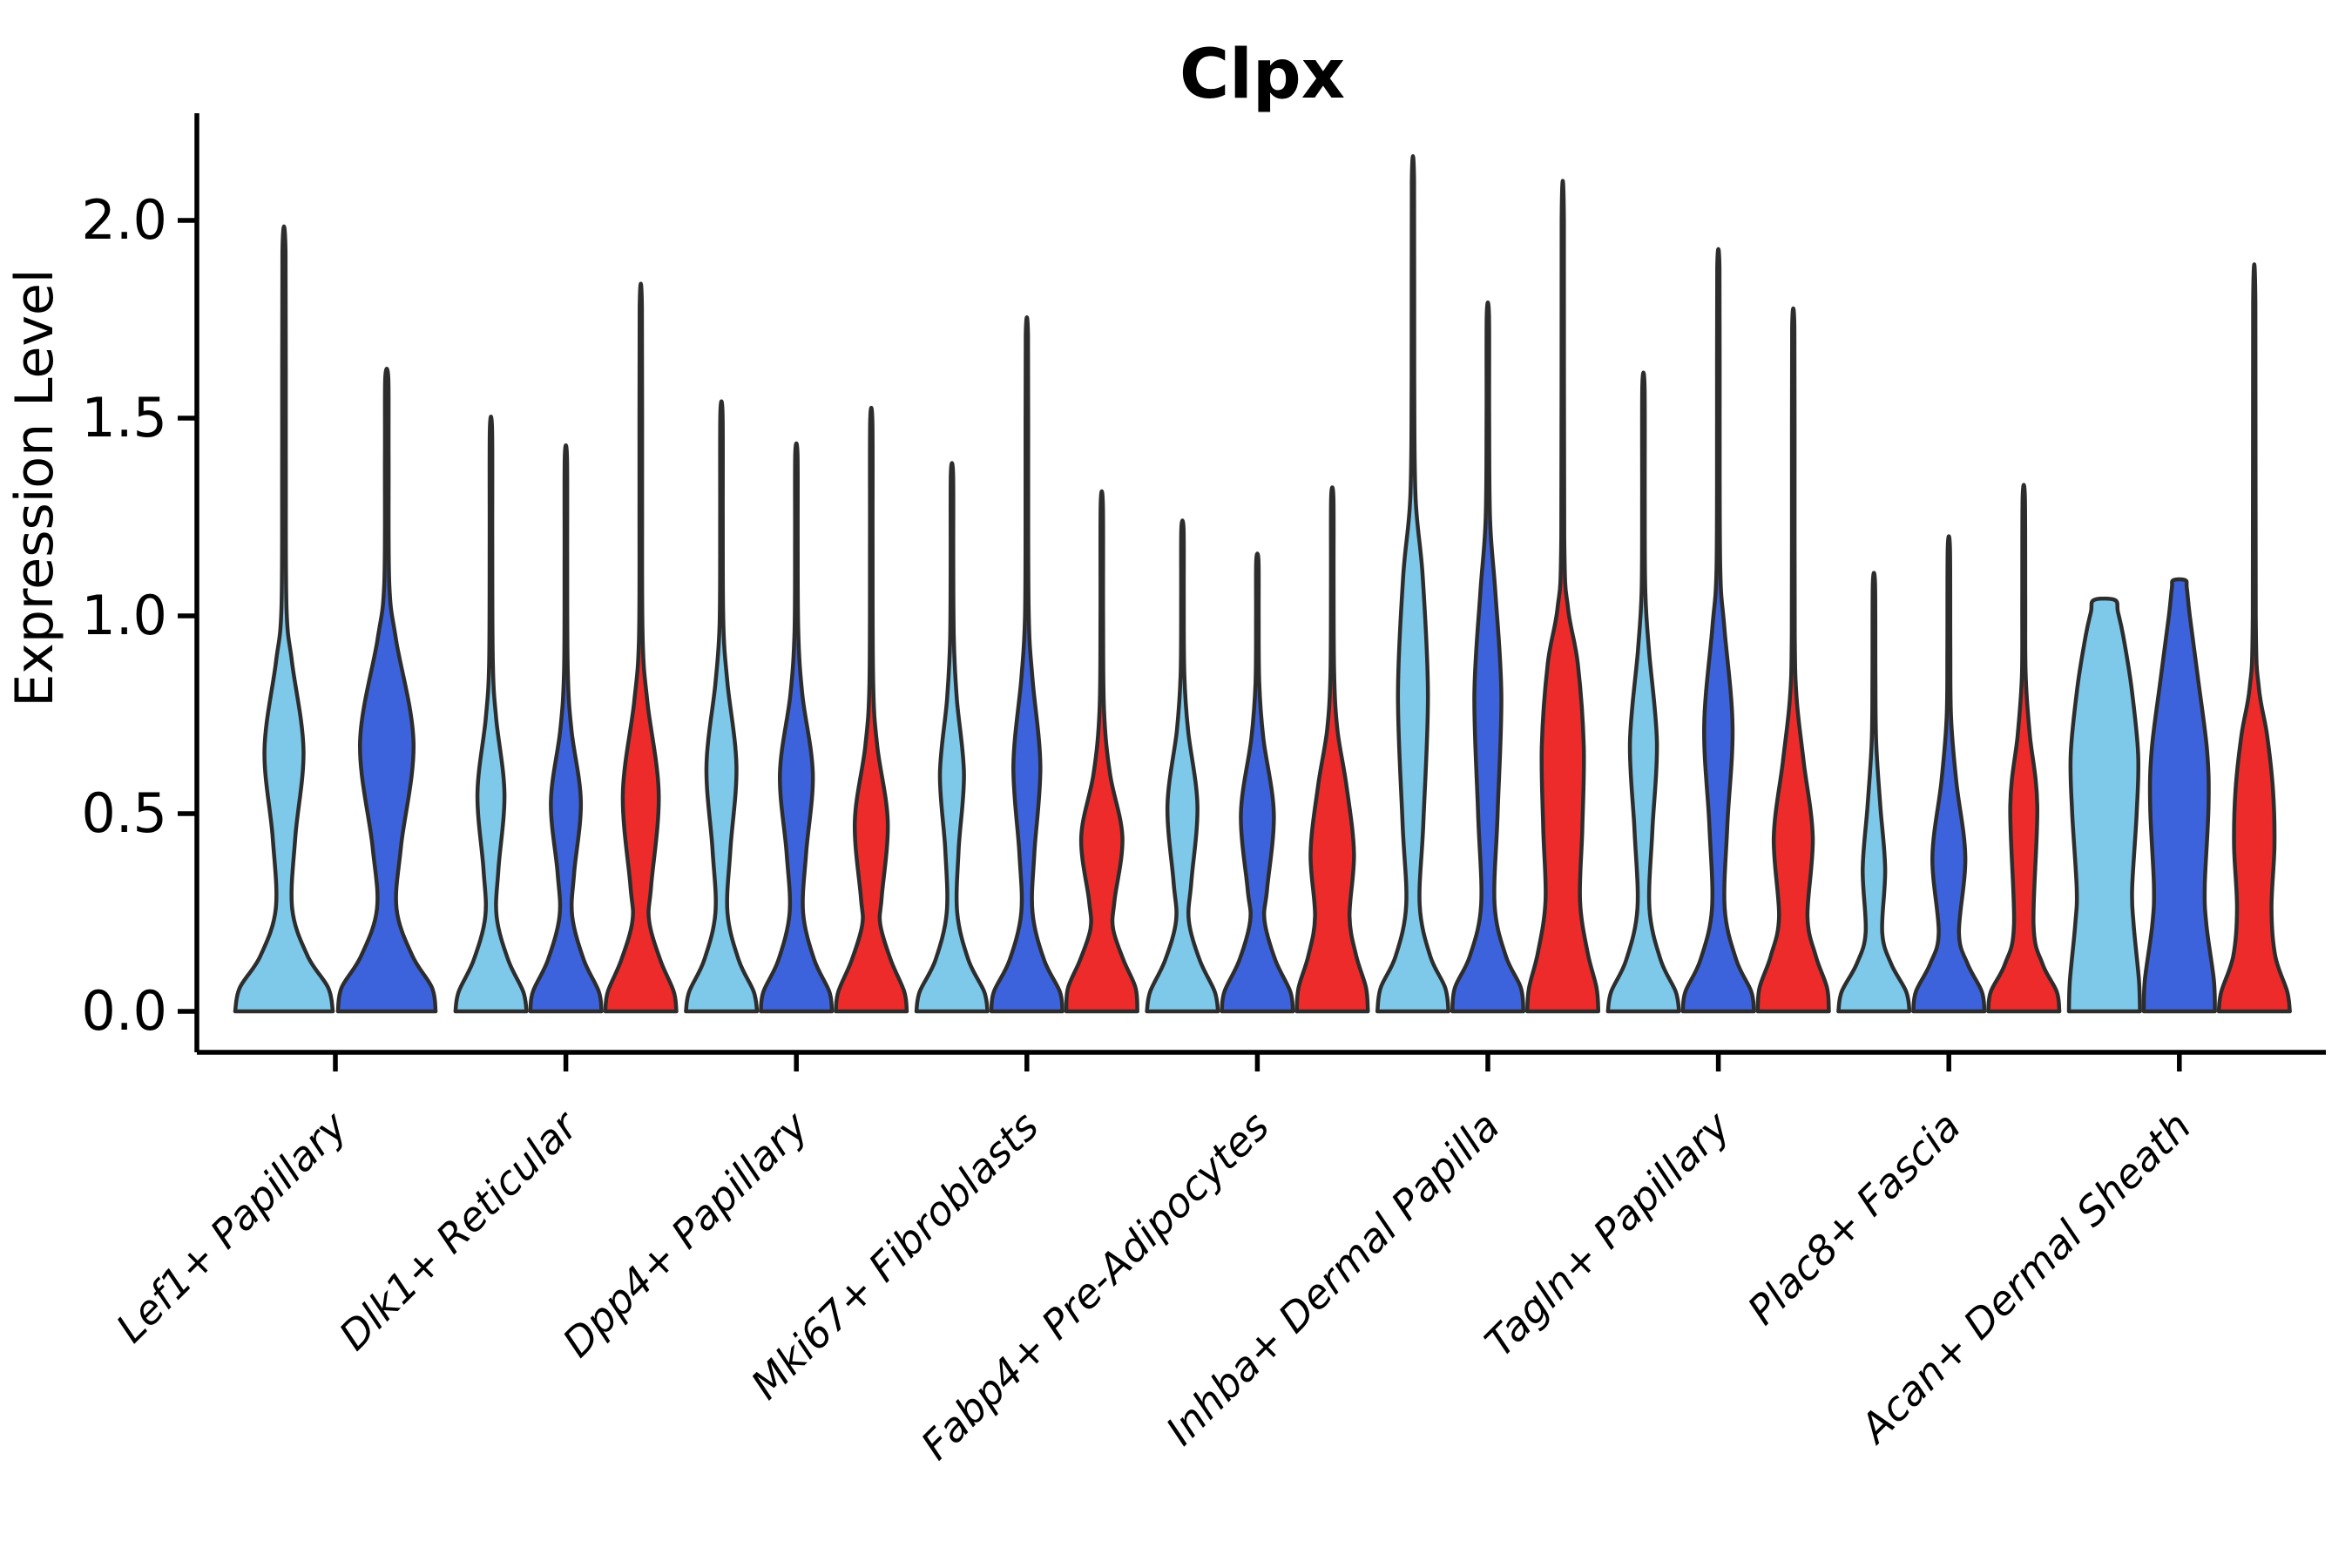  What do you see at coordinates (124, 813) in the screenshot?
I see `y-tick-label: 0.5` at bounding box center [124, 813].